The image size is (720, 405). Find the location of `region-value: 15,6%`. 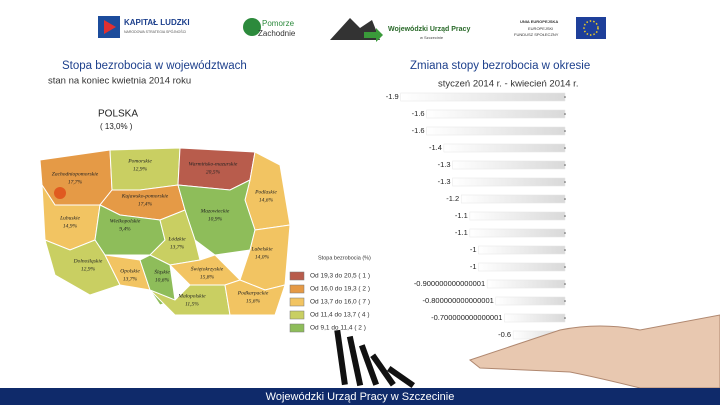

region-value: 15,6% is located at coordinates (253, 301).